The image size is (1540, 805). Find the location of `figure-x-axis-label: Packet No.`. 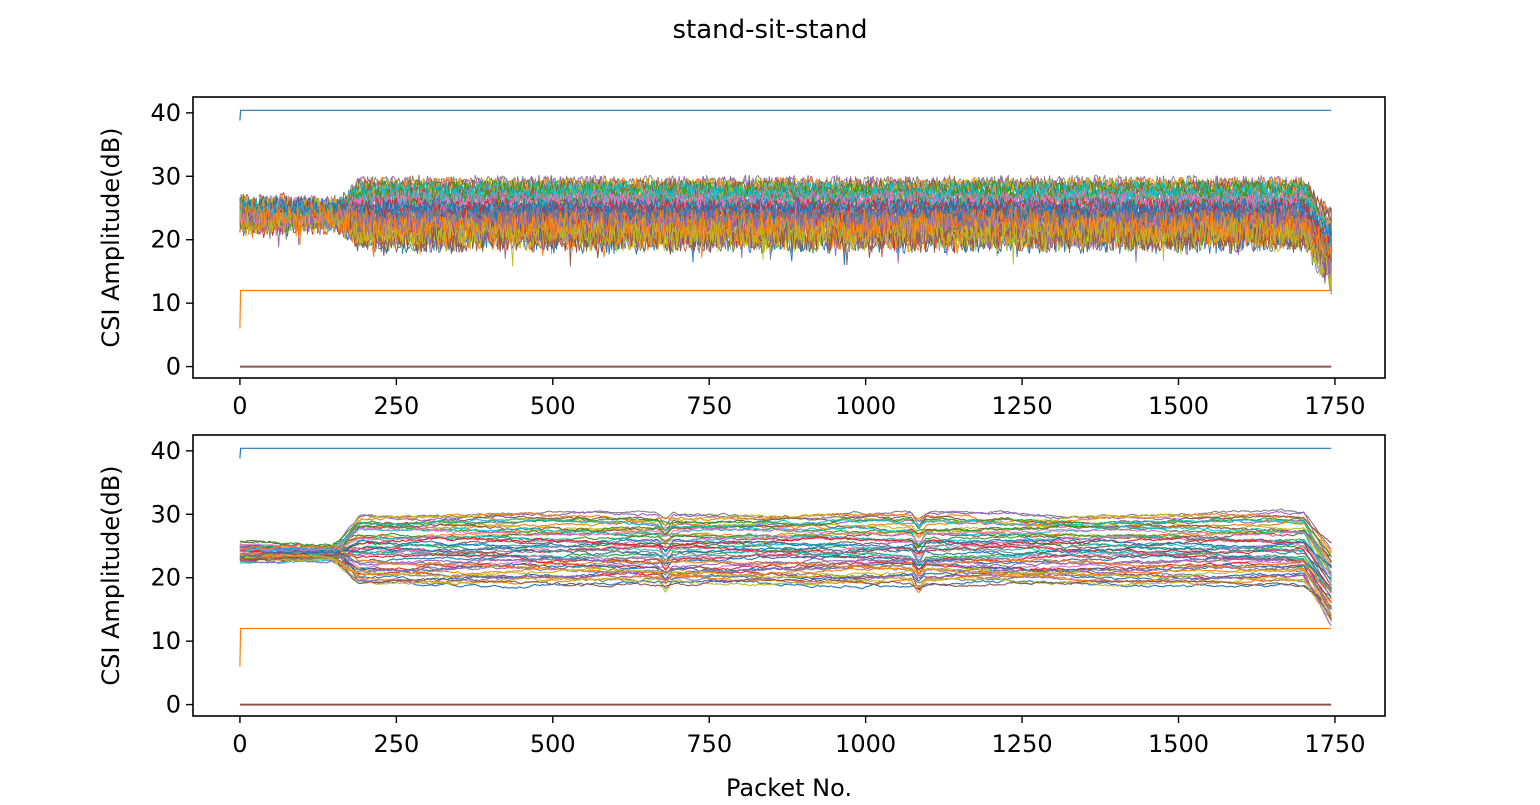

figure-x-axis-label: Packet No. is located at coordinates (789, 788).